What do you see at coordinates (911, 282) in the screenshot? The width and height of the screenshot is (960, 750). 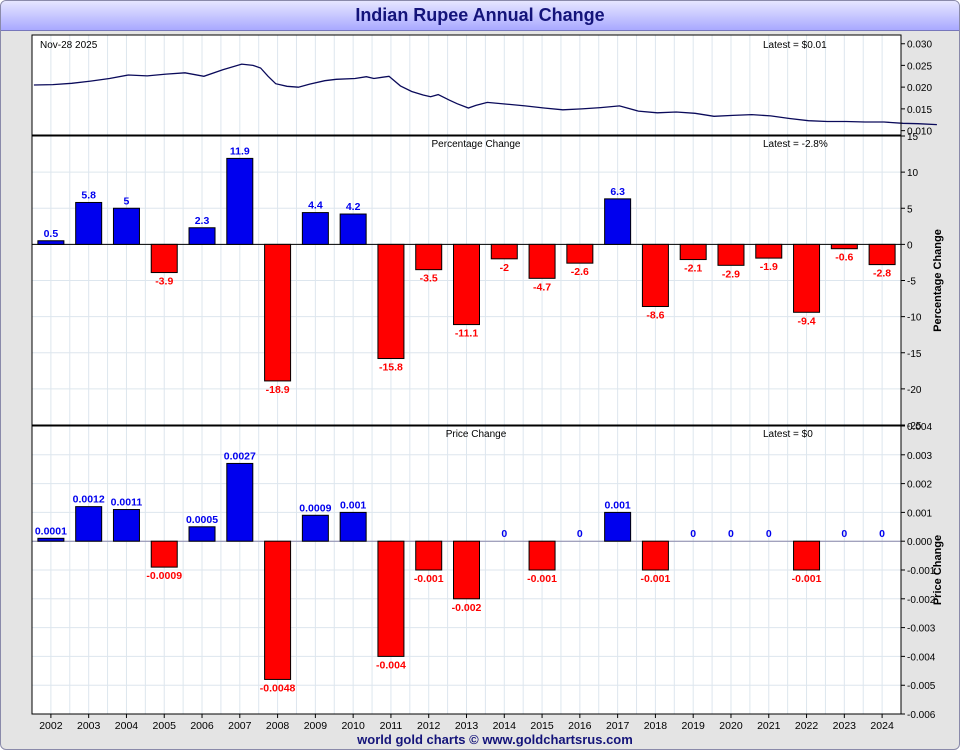 I see `y-tick-label: -5` at bounding box center [911, 282].